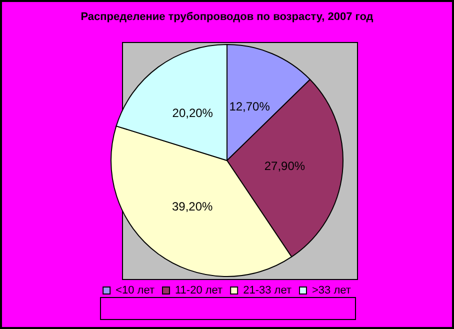 This screenshot has height=329, width=454. What do you see at coordinates (331, 290) in the screenshot?
I see `legend-label: >33 лет` at bounding box center [331, 290].